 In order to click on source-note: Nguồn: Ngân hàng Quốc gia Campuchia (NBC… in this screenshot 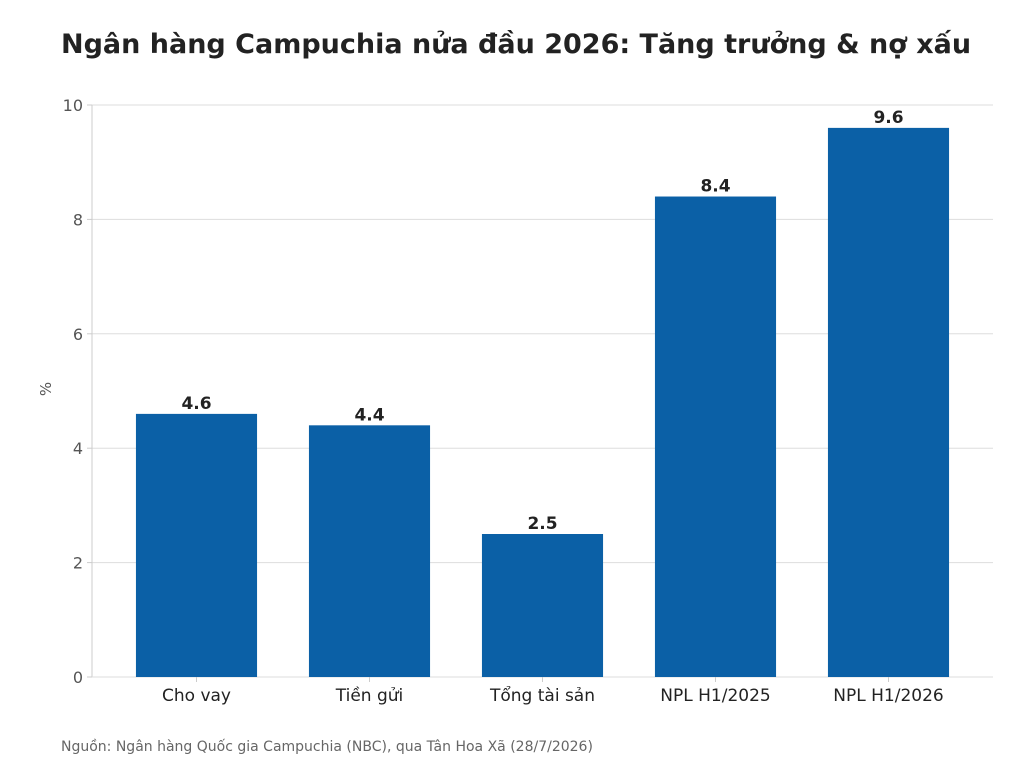, I will do `click(327, 747)`.